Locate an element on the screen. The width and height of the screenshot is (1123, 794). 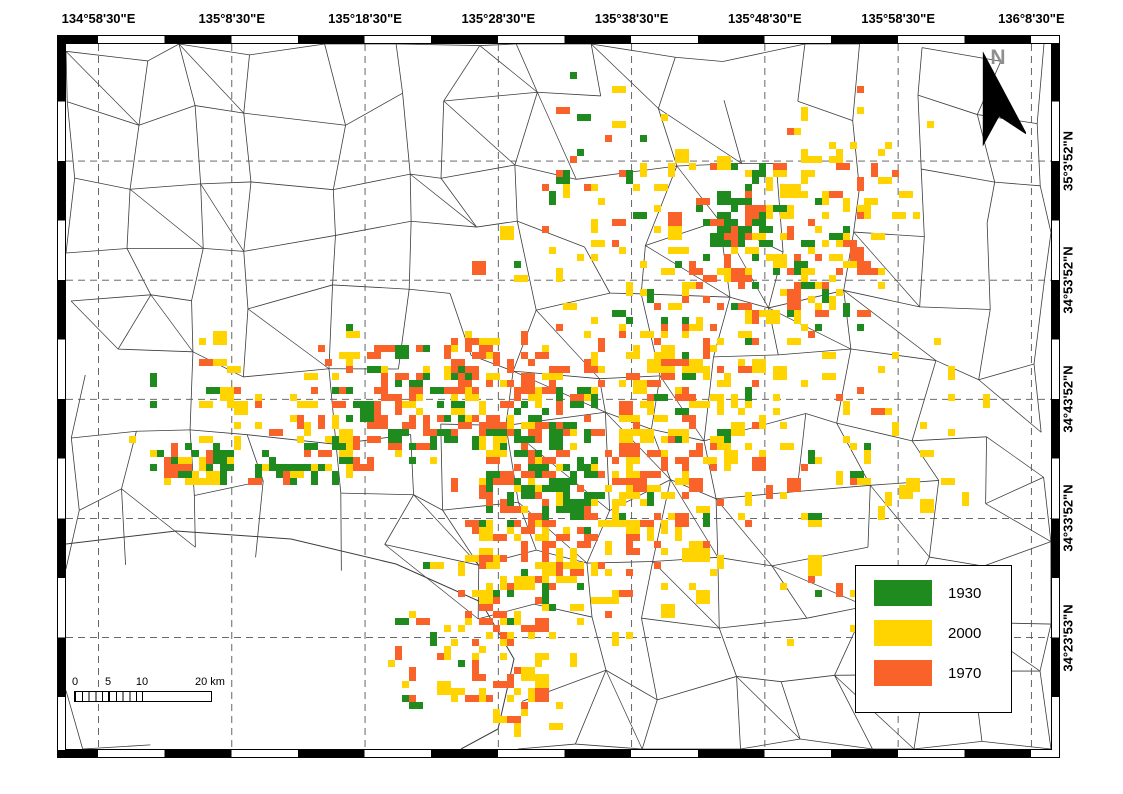
legend-item-2000: 2000 is located at coordinates (942, 633).